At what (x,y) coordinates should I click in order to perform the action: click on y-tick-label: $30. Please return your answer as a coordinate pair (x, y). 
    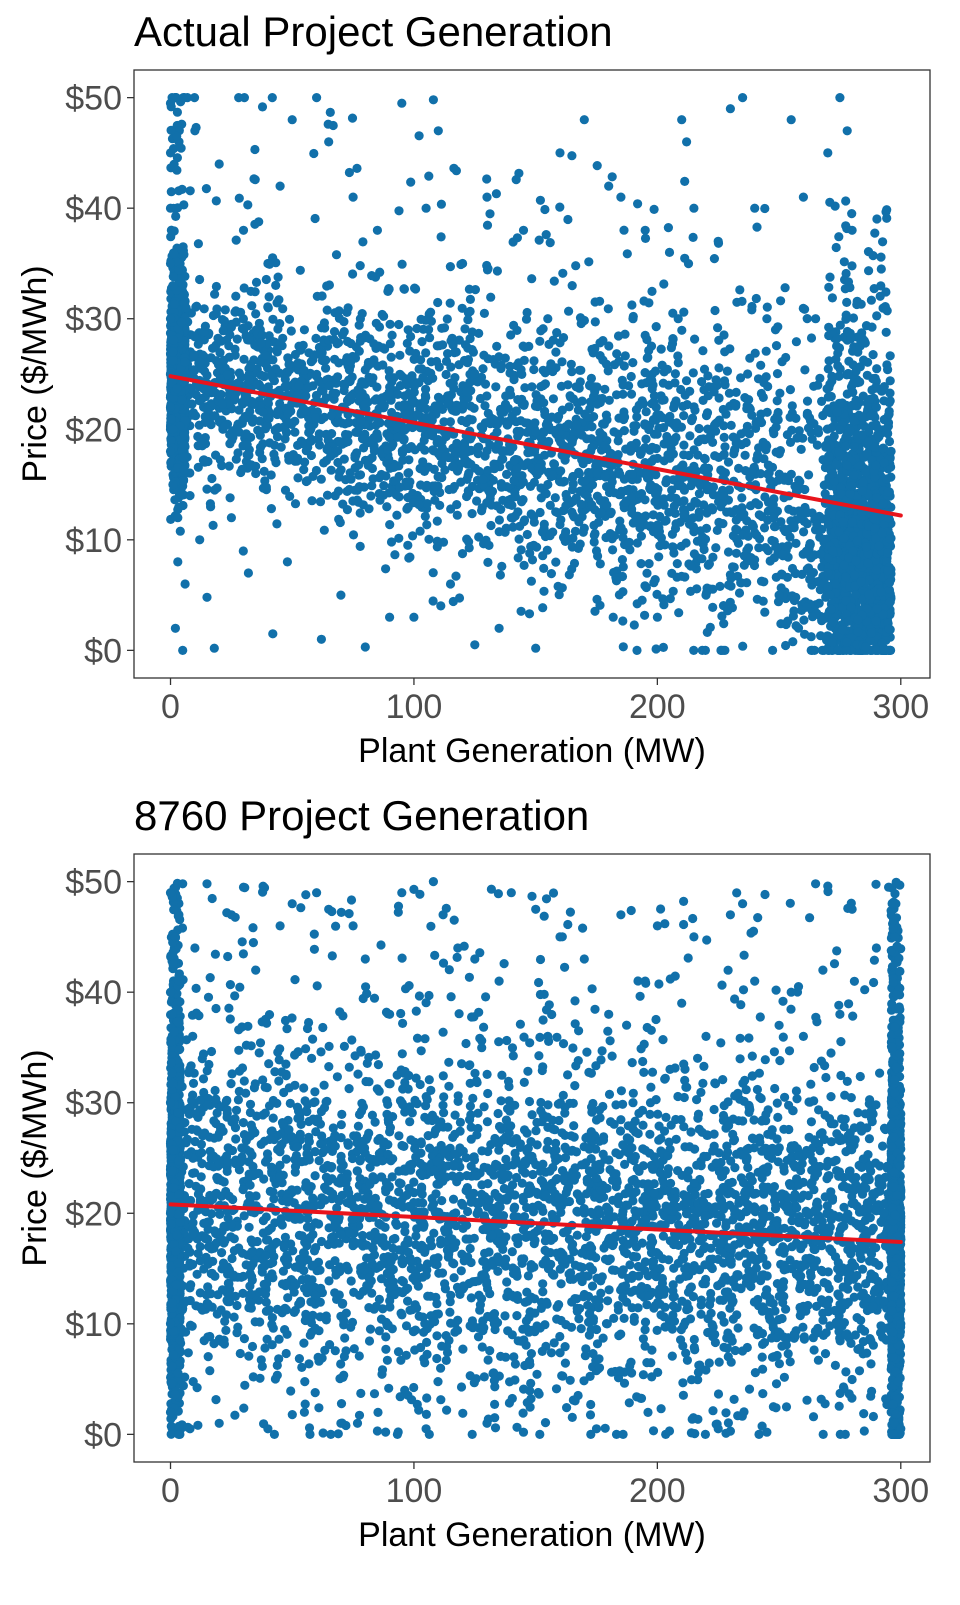
    Looking at the image, I should click on (93, 320).